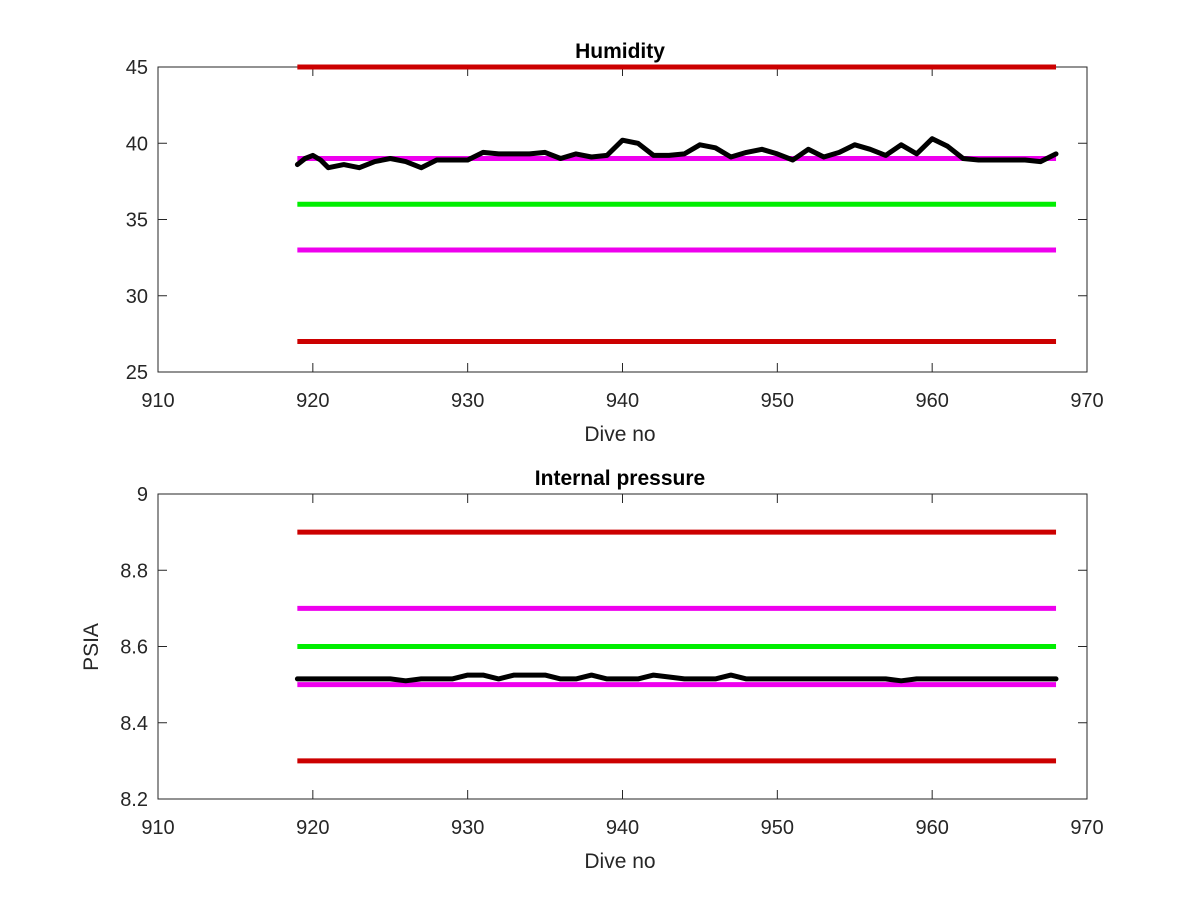  What do you see at coordinates (620, 478) in the screenshot?
I see `internal-pressure-title: Internal pressure` at bounding box center [620, 478].